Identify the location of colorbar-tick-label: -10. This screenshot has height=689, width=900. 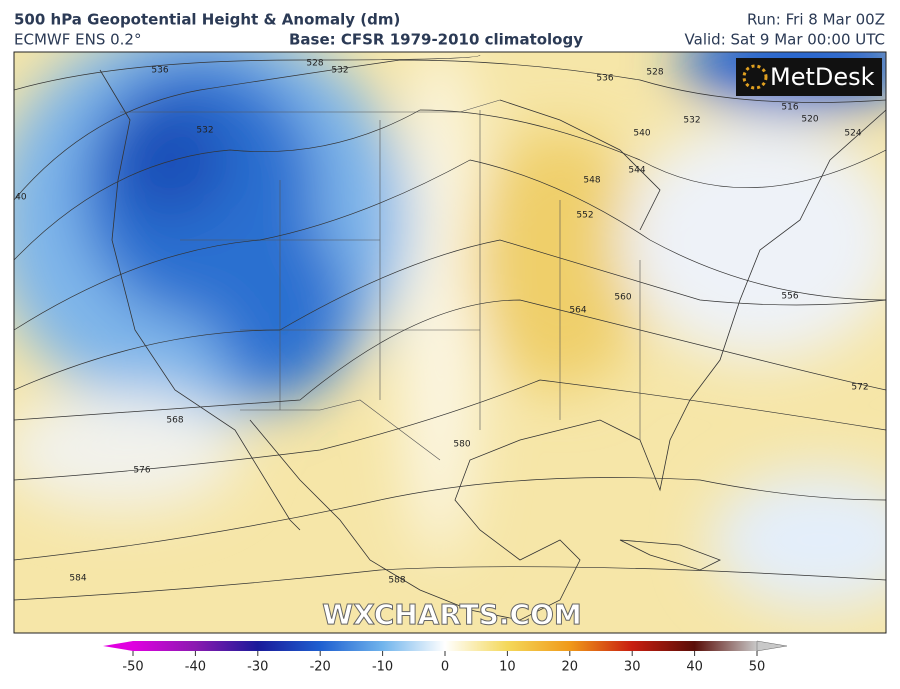
(382, 667).